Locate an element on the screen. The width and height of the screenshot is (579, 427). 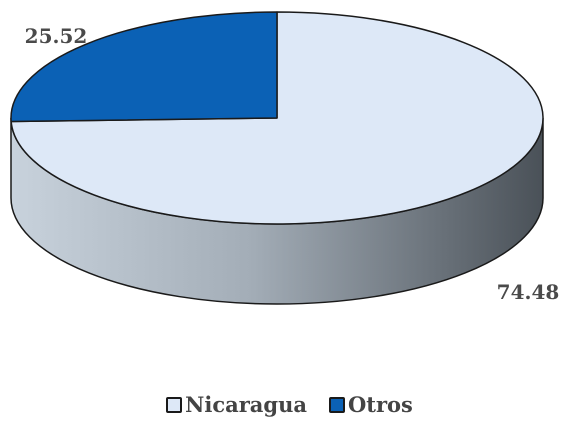
data-label-otros: 25.52 is located at coordinates (56, 36).